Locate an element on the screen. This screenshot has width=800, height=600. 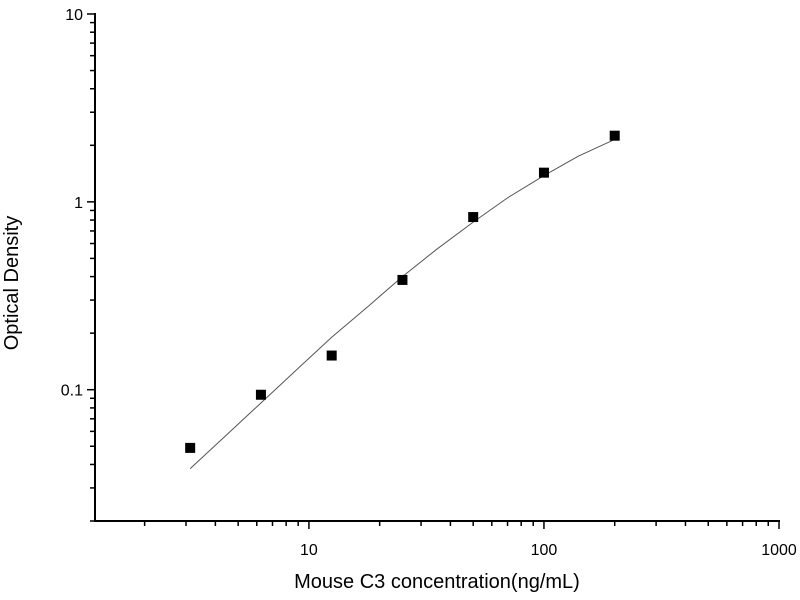
y-tick-label: 1 is located at coordinates (78, 203).